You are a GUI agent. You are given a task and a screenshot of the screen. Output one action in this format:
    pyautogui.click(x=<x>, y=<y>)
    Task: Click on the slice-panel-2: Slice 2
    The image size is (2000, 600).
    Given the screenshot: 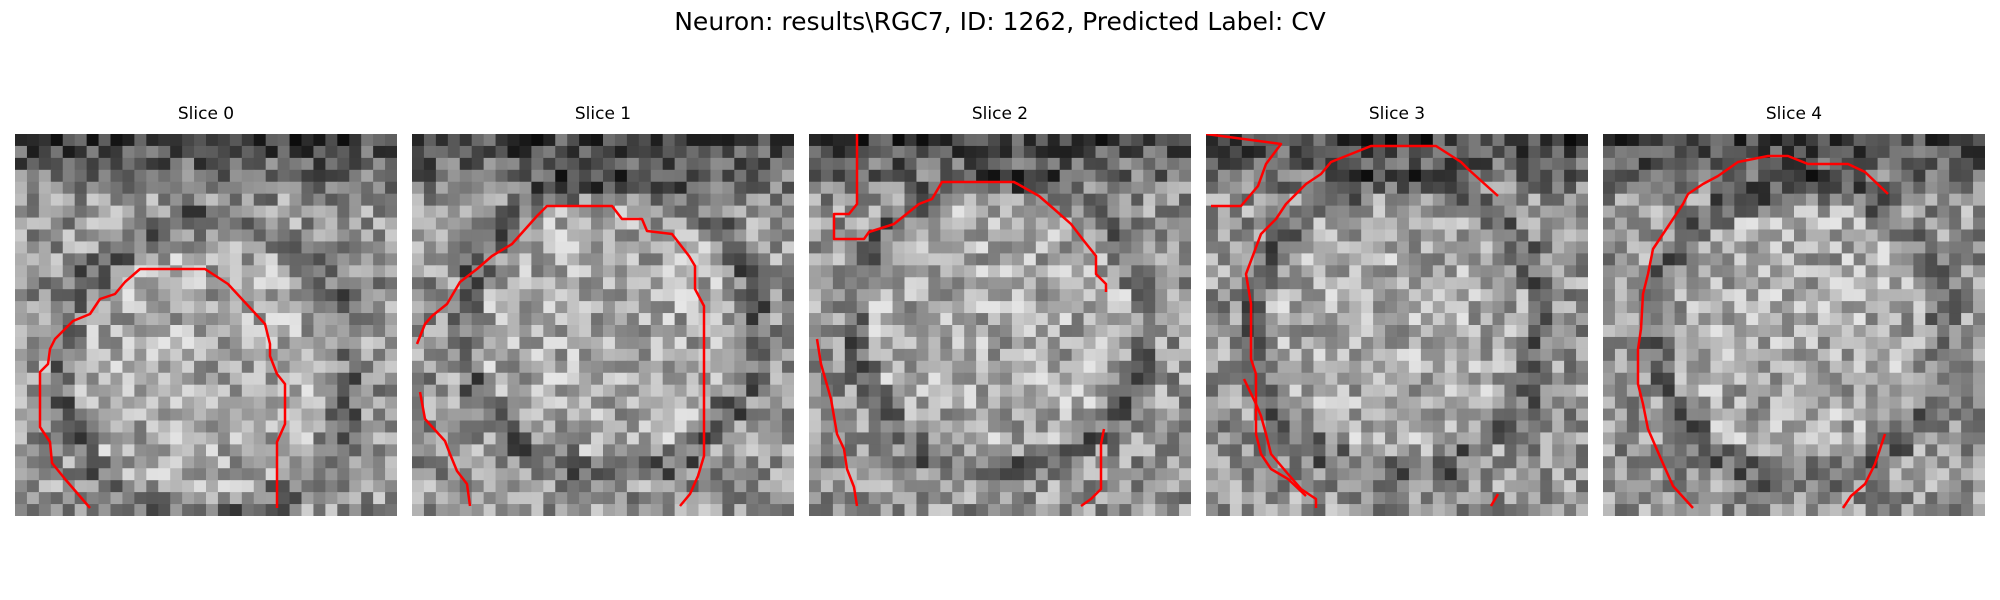 What is the action you would take?
    pyautogui.click(x=1000, y=325)
    